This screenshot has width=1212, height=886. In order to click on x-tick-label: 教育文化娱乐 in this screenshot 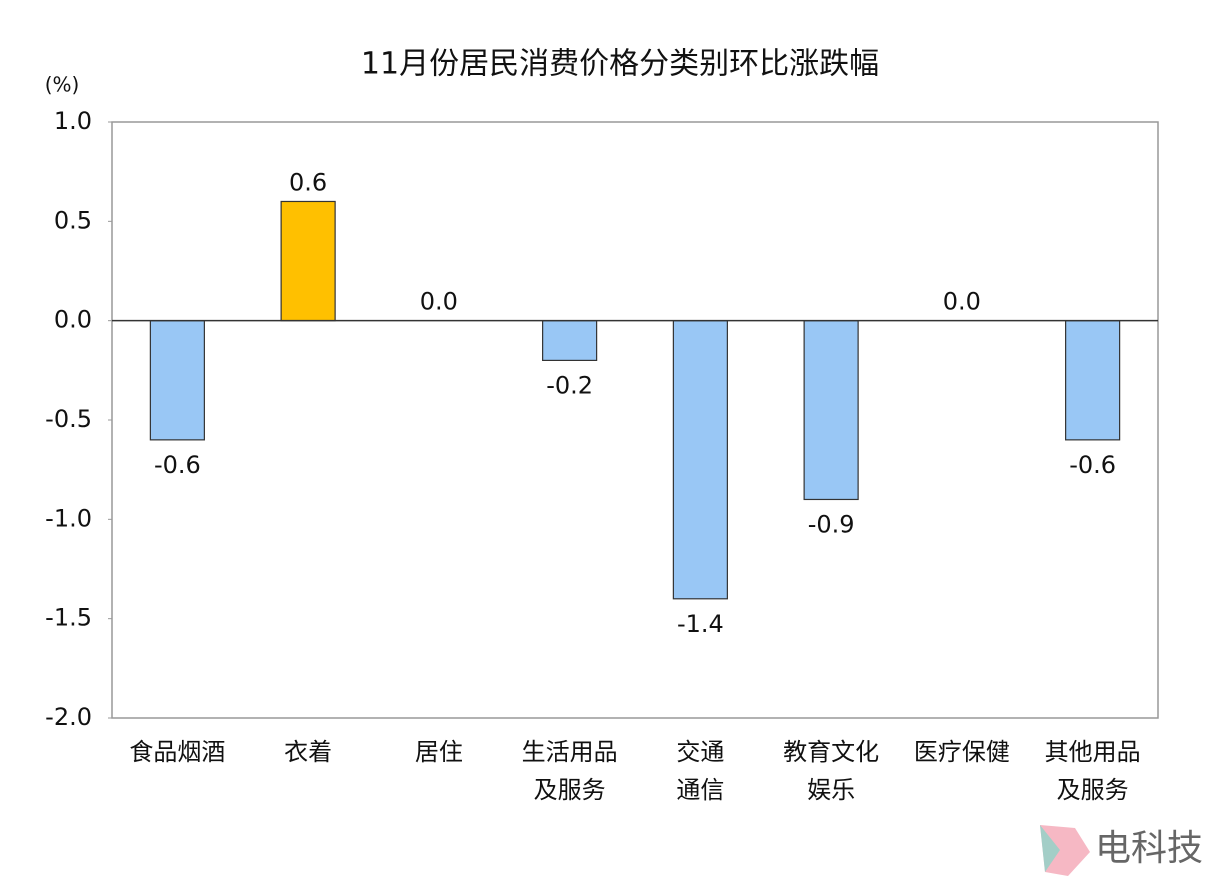, I will do `click(831, 771)`.